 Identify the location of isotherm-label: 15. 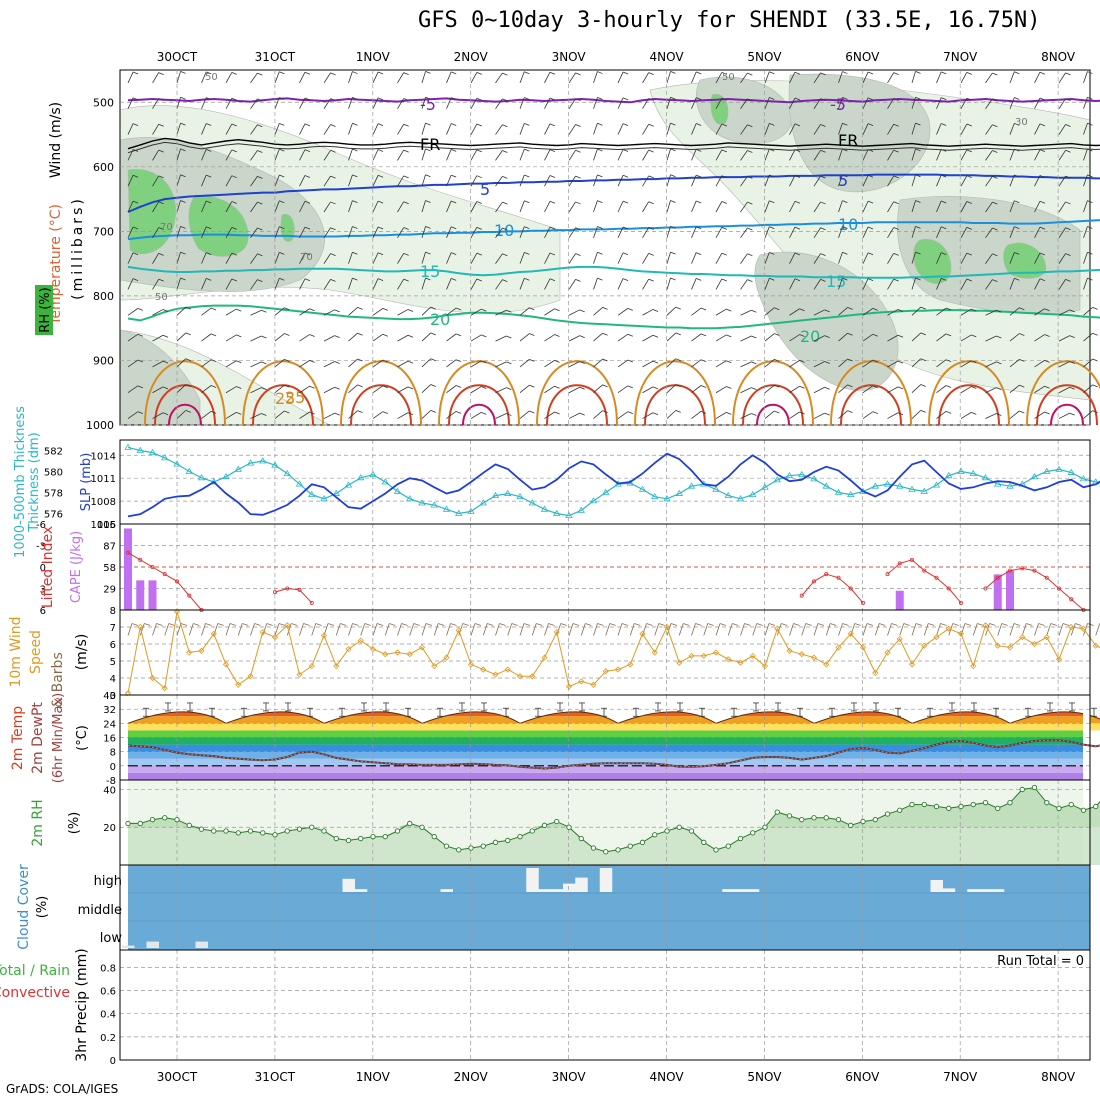
(430, 271).